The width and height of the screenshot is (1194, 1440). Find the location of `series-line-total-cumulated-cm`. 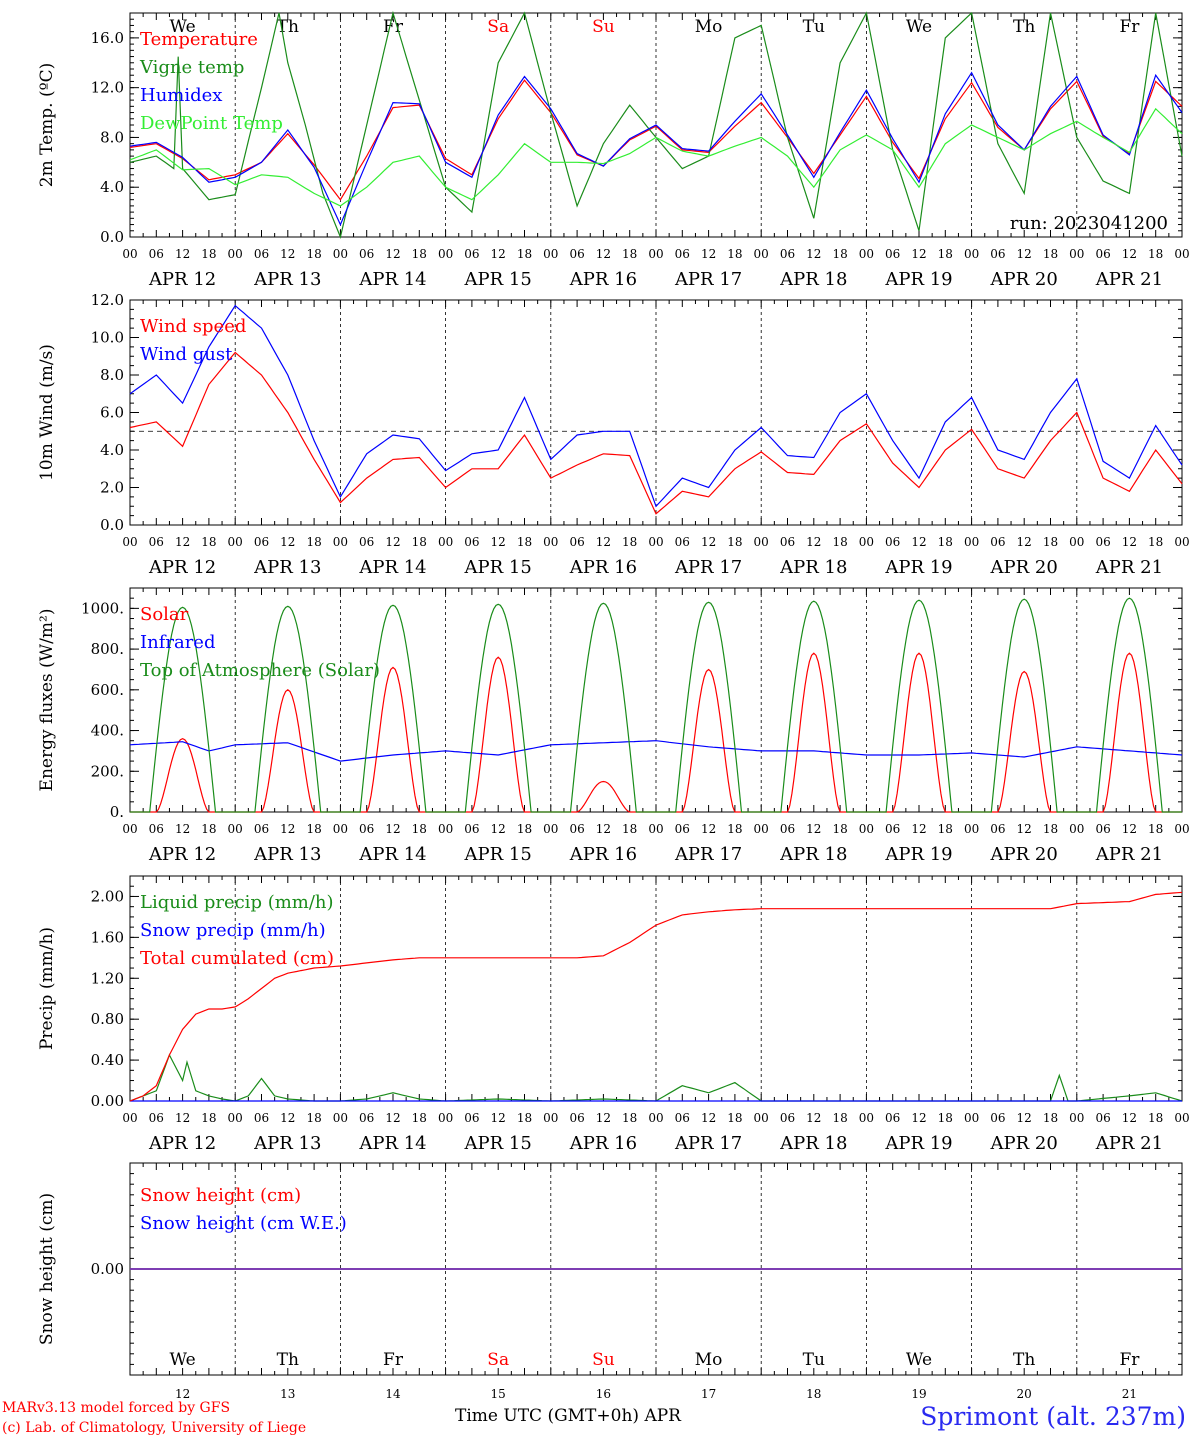

series-line-total-cumulated-cm is located at coordinates (656, 996).